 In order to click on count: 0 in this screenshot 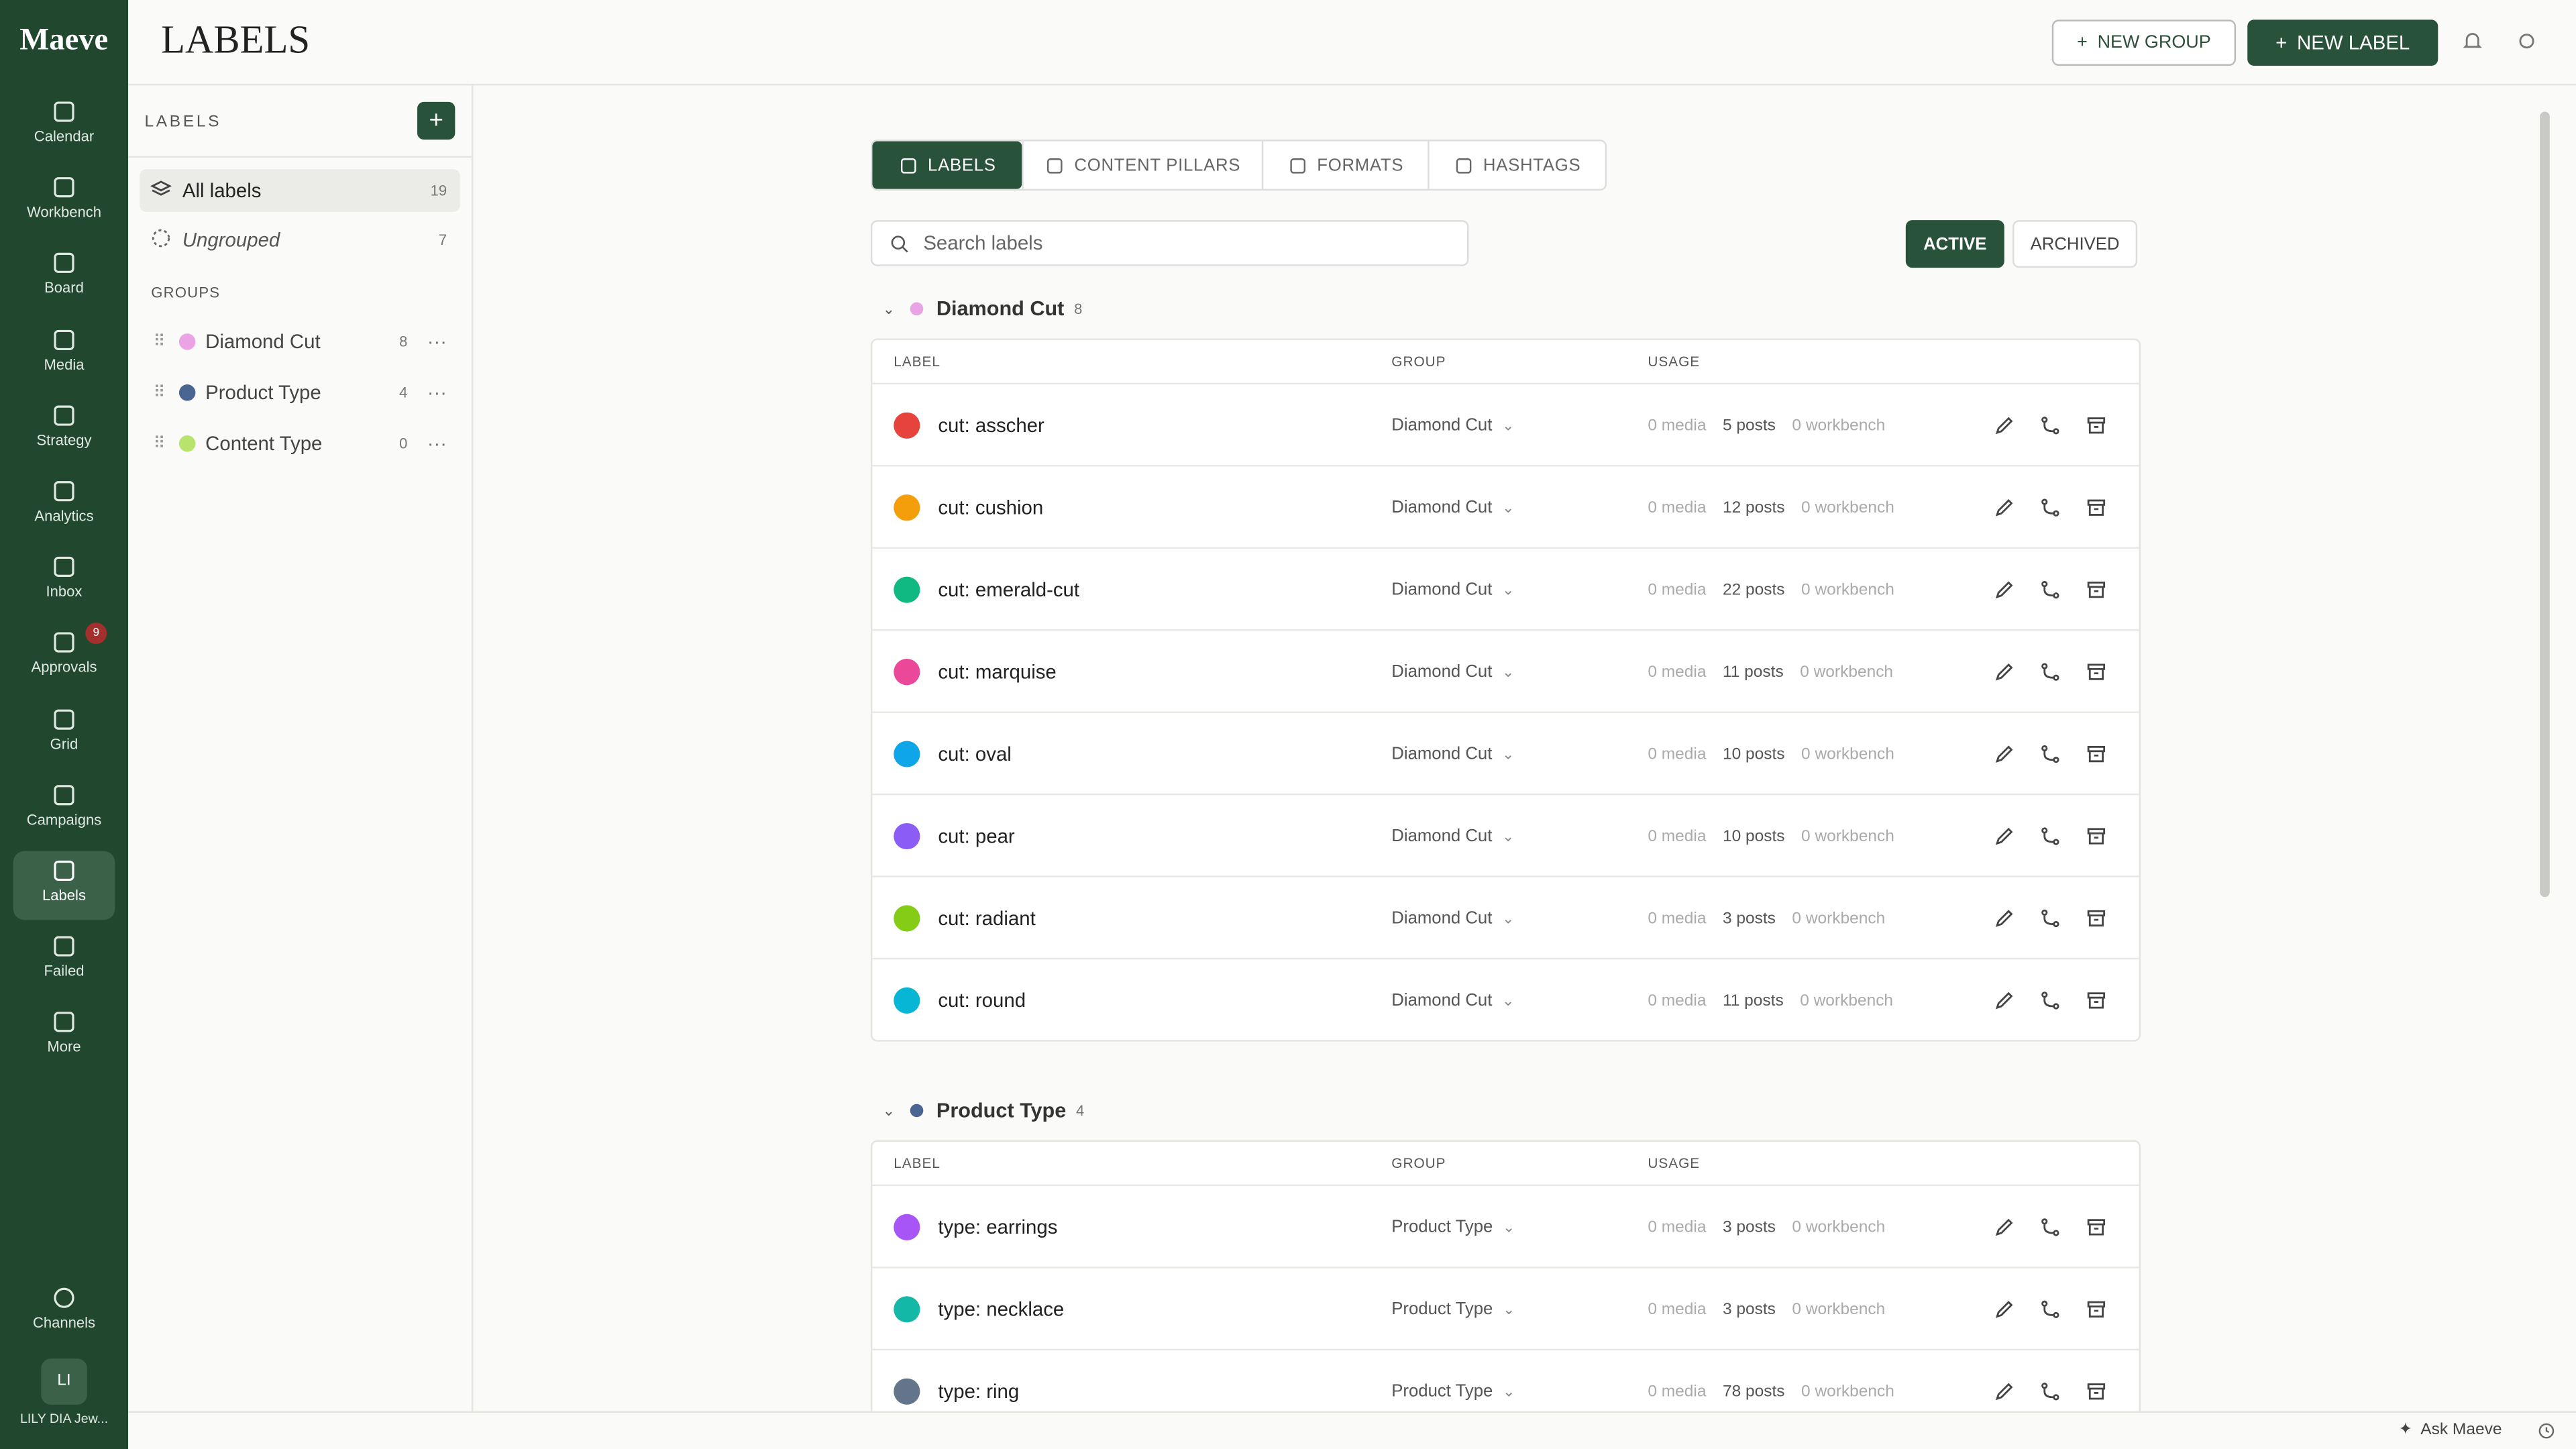, I will do `click(403, 443)`.